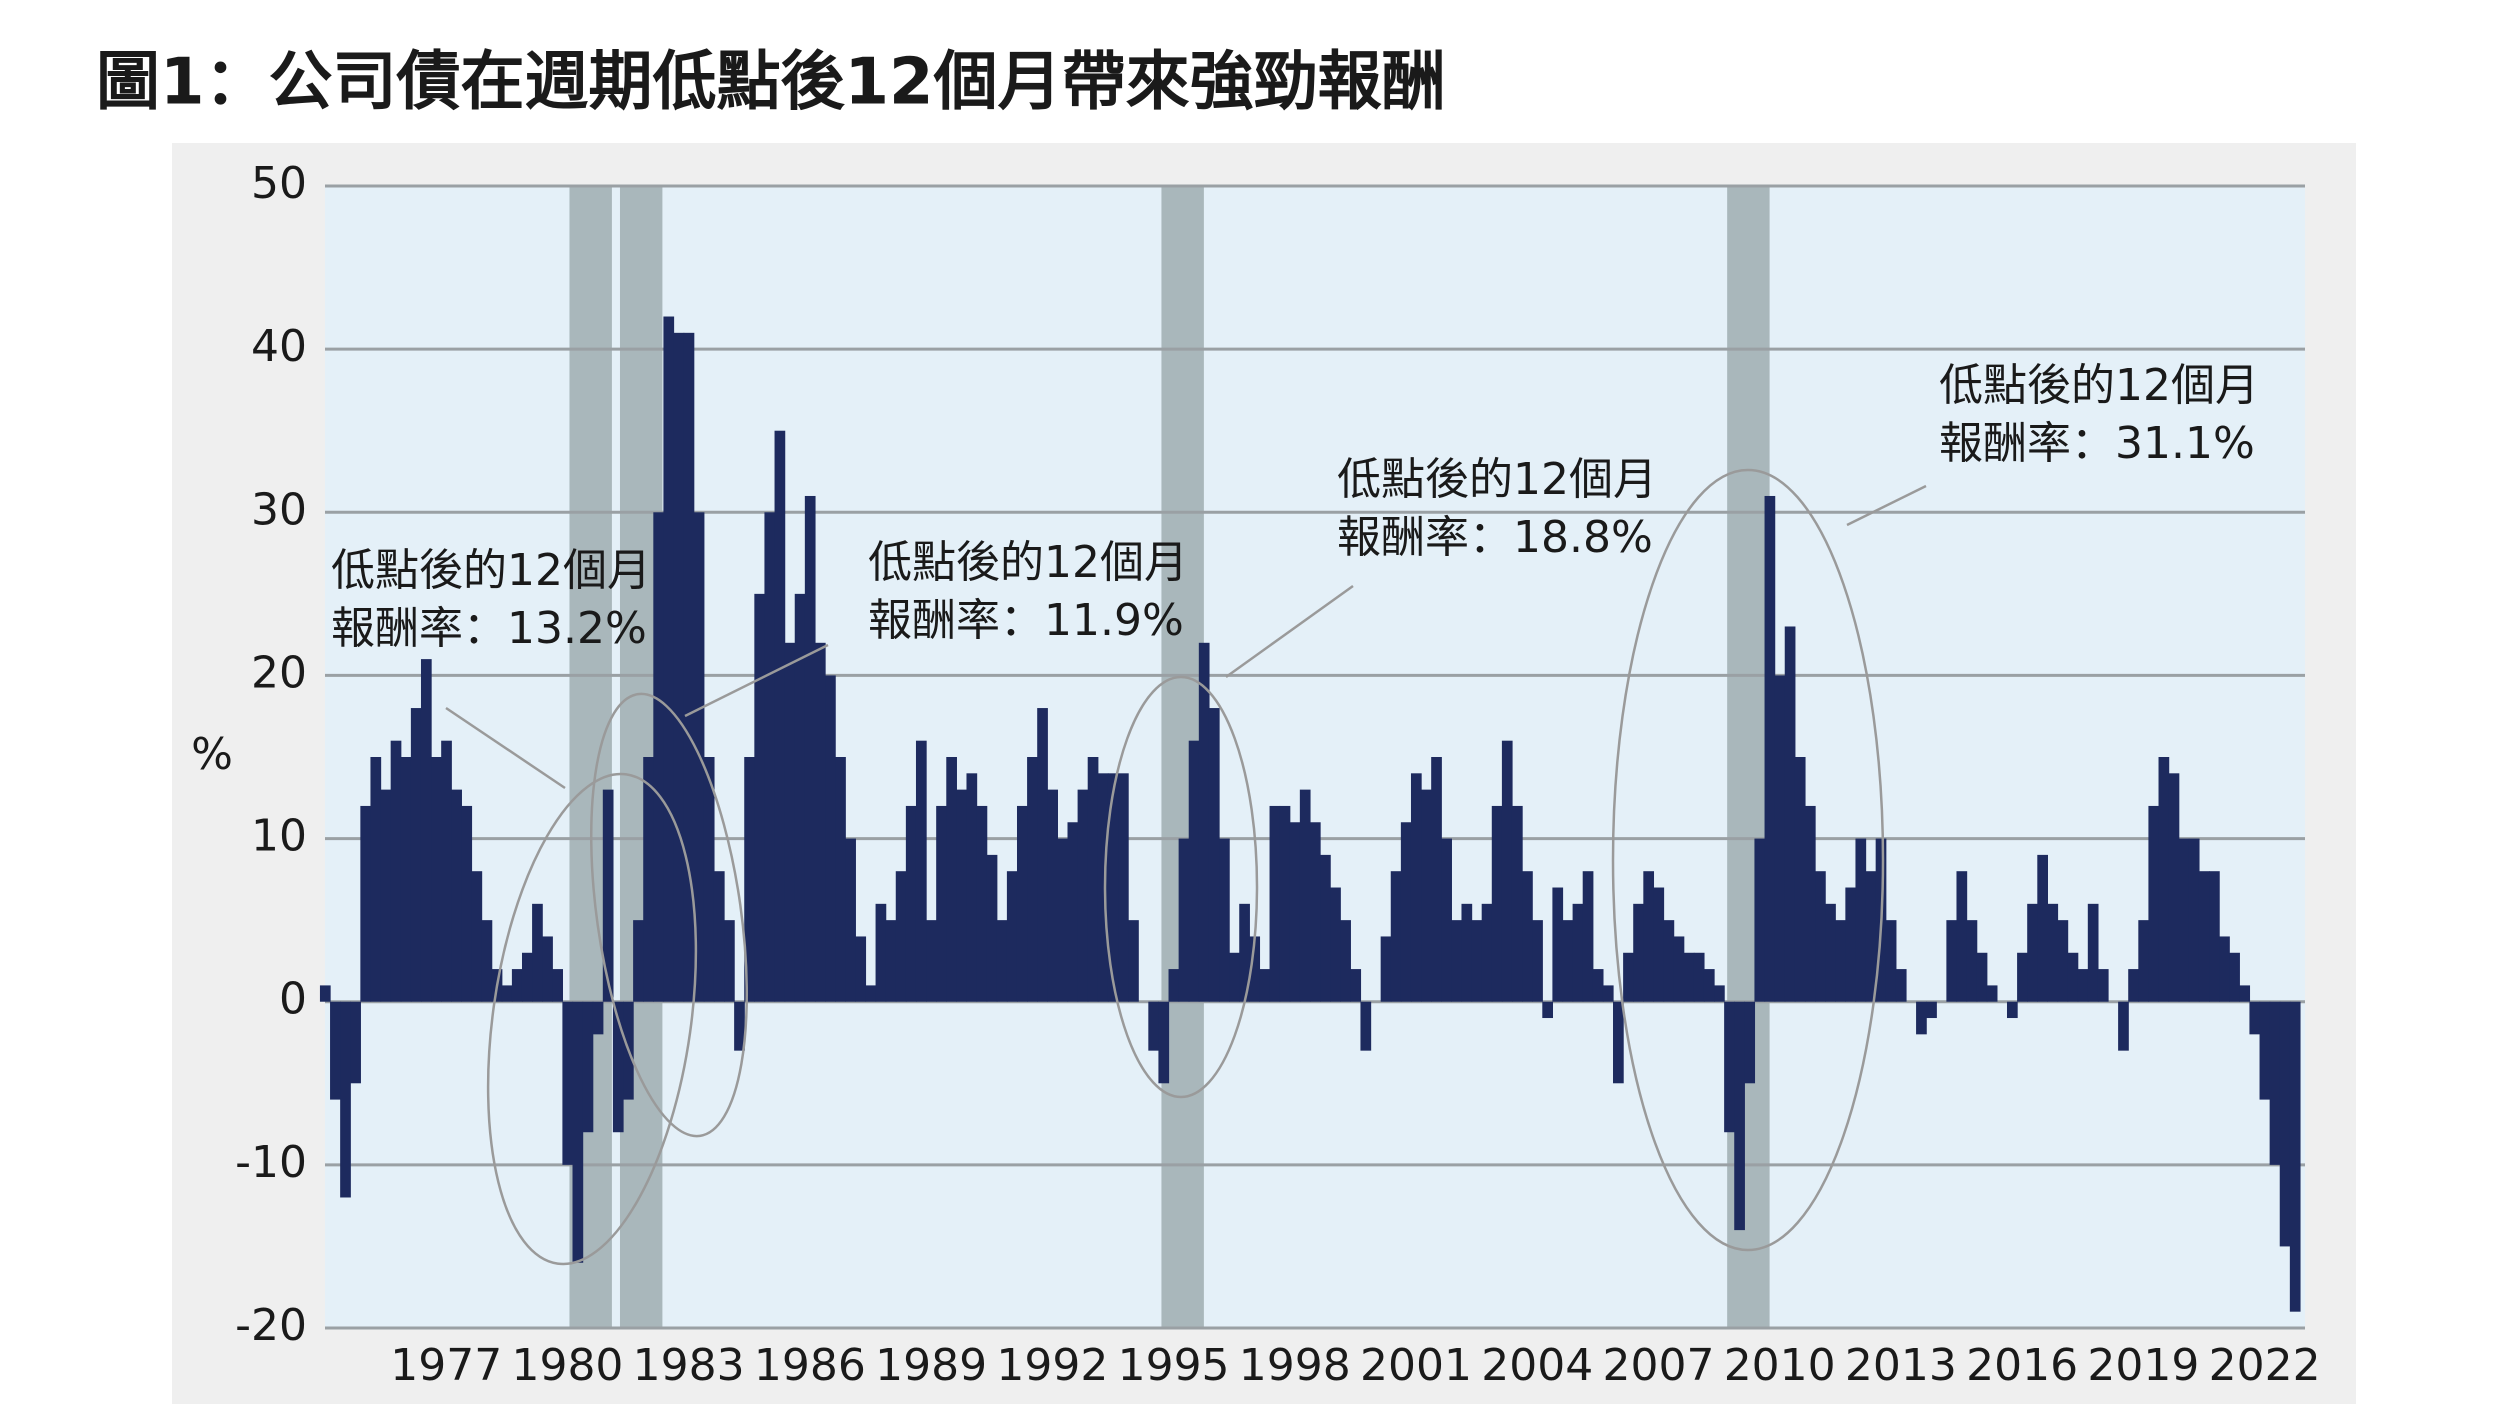 The height and width of the screenshot is (1404, 2496). I want to click on ellipse, so click(669, 915).